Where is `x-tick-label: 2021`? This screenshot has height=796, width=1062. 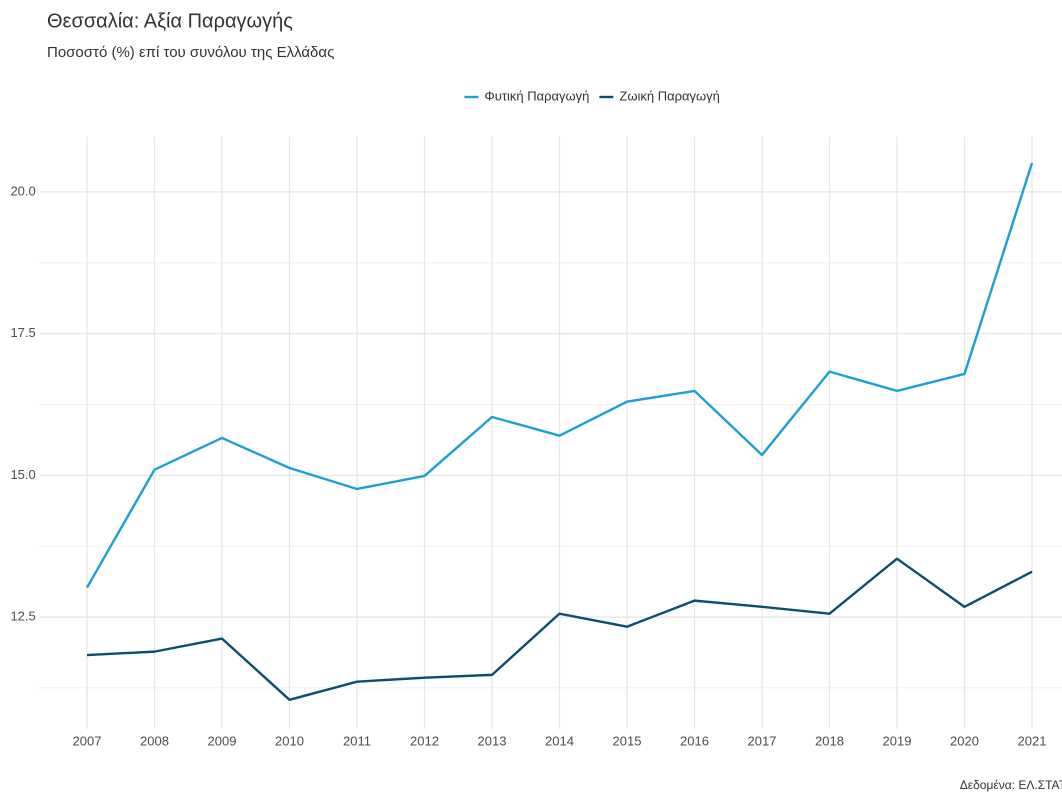
x-tick-label: 2021 is located at coordinates (1032, 740).